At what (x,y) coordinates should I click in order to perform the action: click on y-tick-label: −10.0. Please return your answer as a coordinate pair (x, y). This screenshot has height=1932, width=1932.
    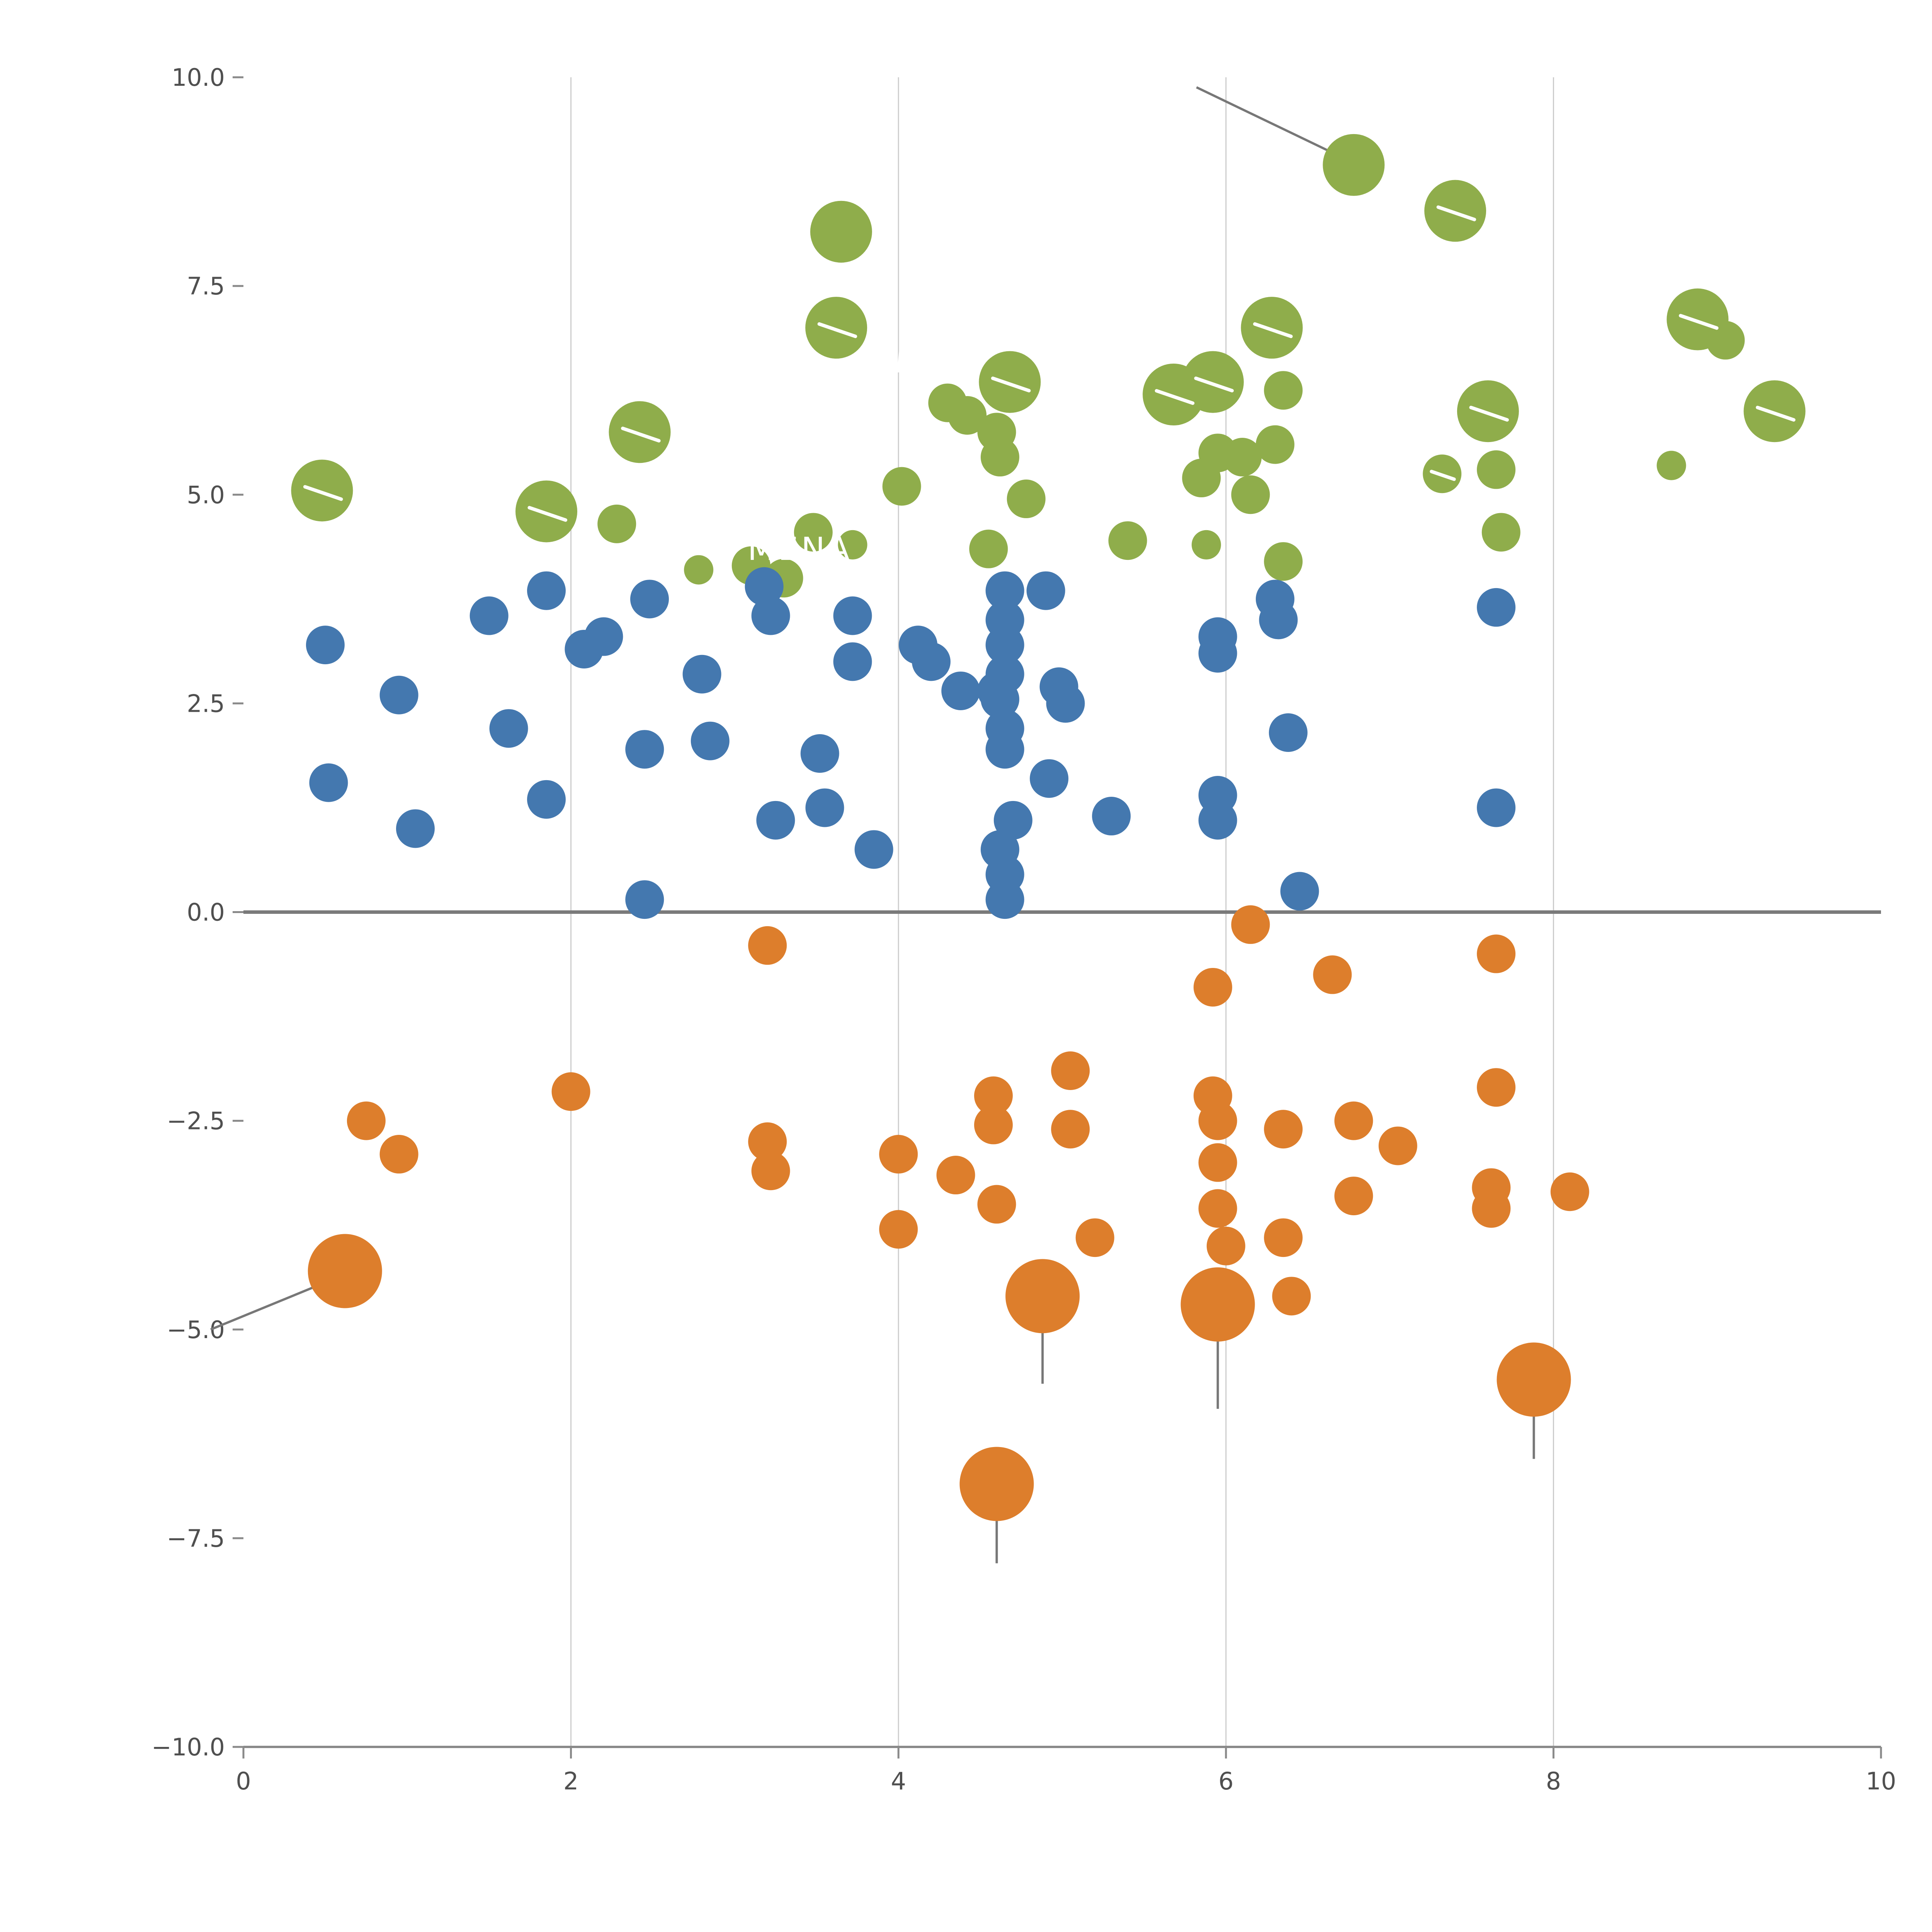
    Looking at the image, I should click on (188, 1747).